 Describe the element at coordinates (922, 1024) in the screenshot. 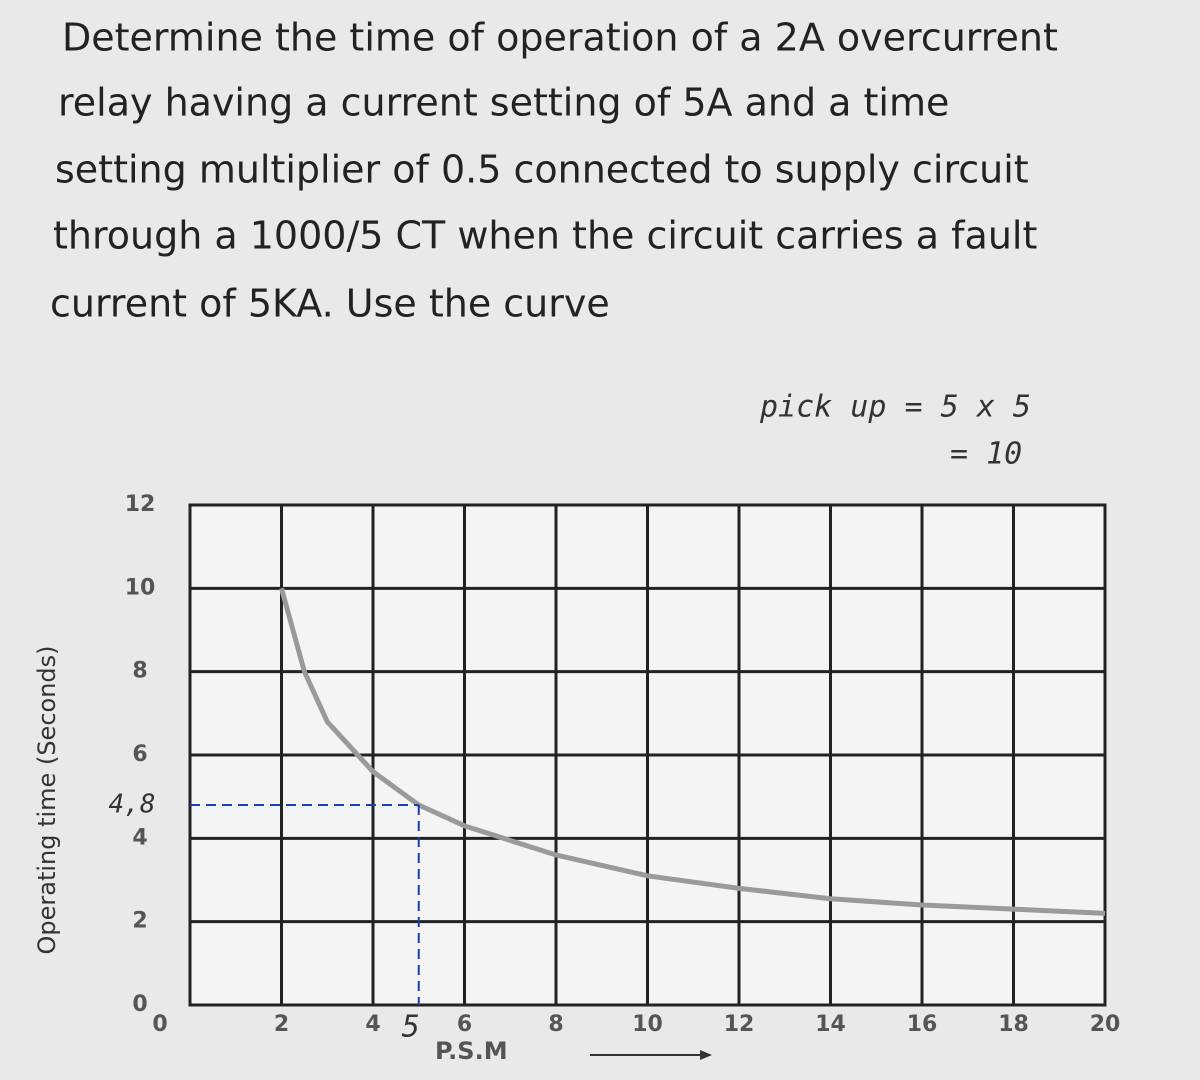

I see `x-tick-label: 16` at that location.